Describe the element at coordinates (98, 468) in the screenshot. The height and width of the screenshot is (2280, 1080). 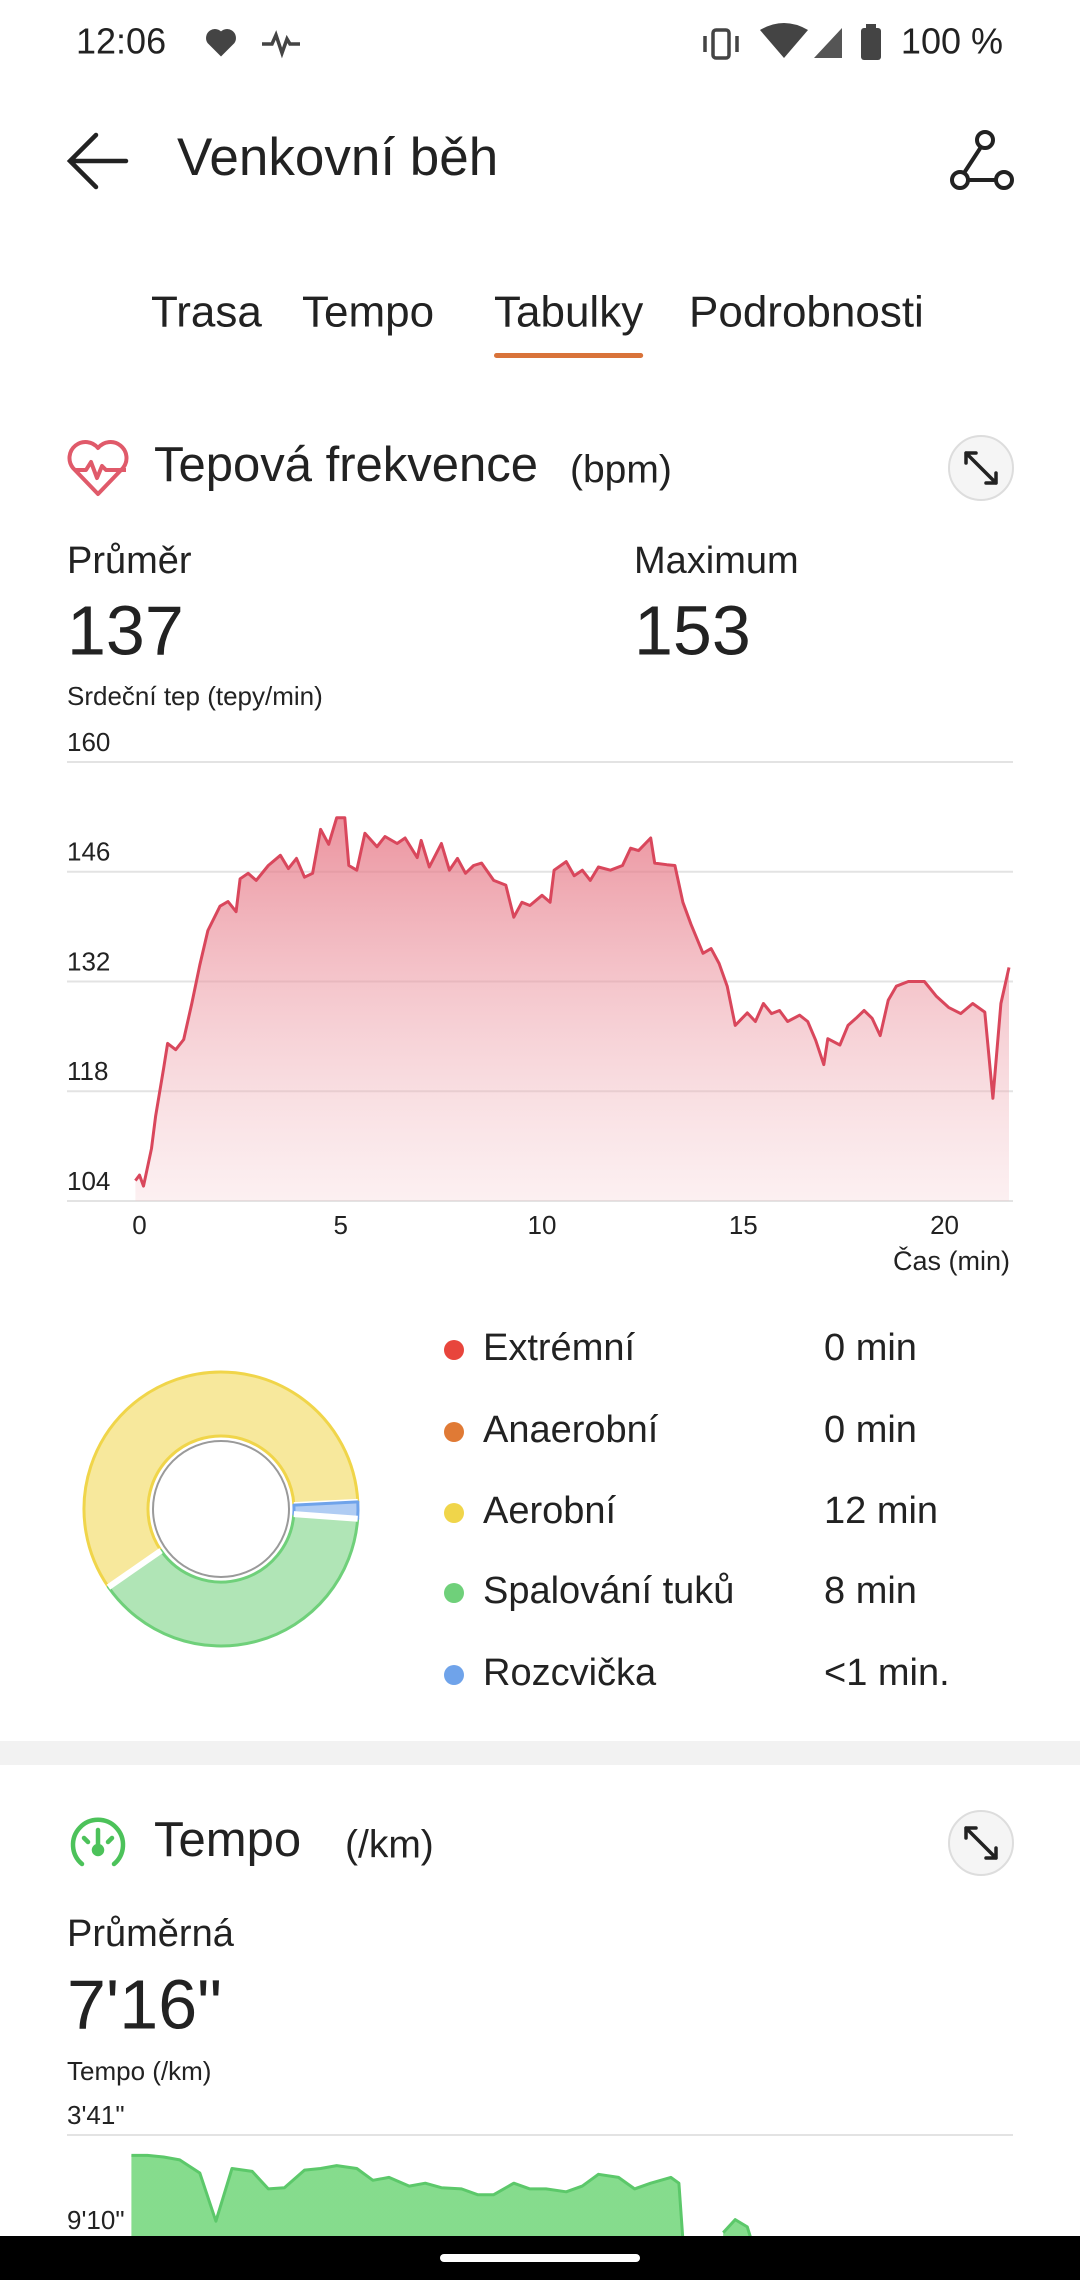
I see `heart-icon` at that location.